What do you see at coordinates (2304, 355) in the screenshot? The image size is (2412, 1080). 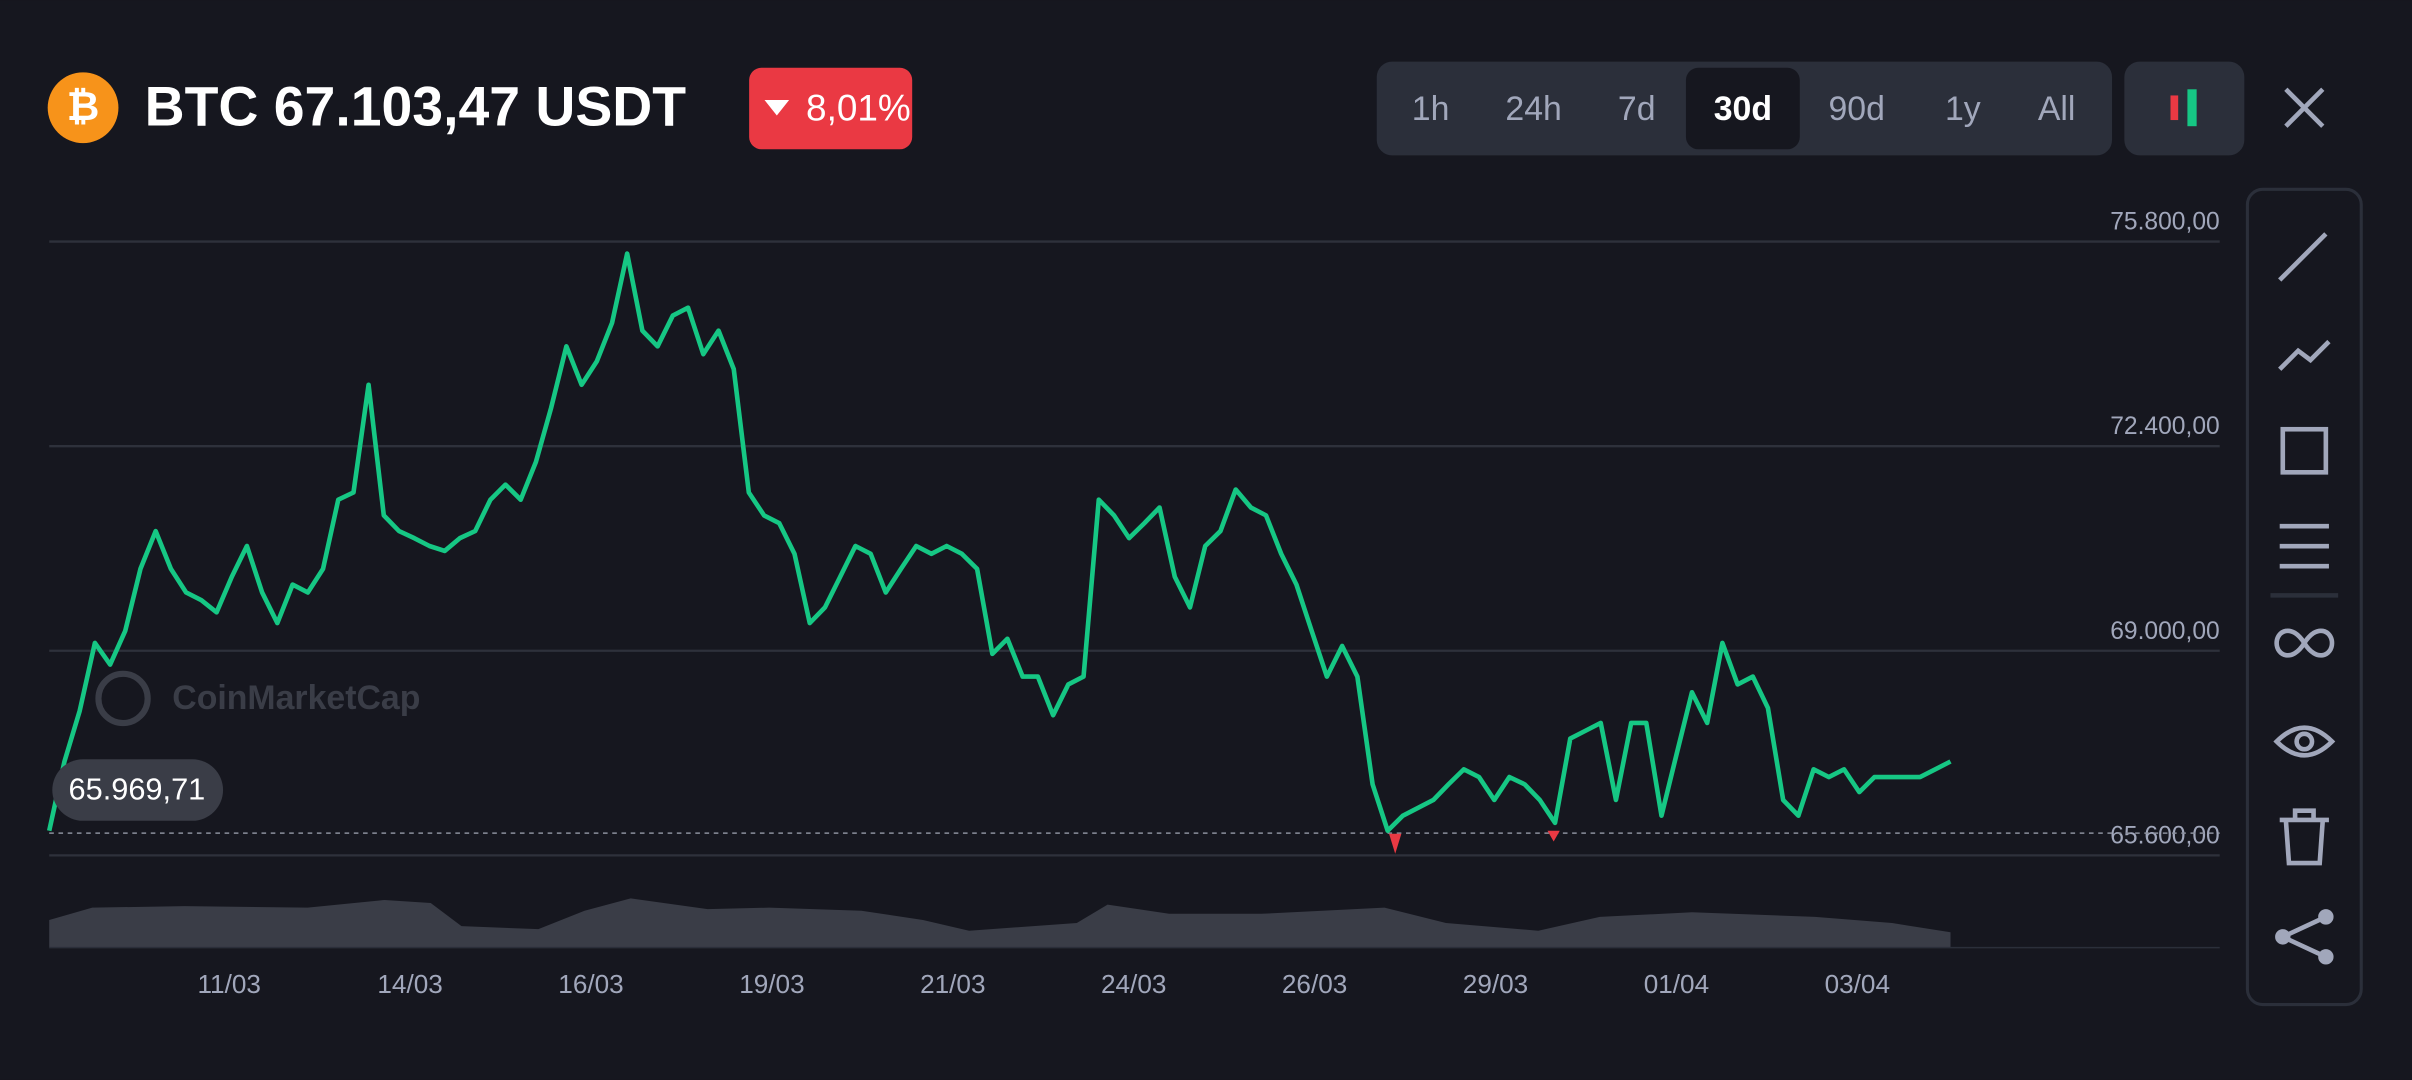 I see `tool-polyline` at bounding box center [2304, 355].